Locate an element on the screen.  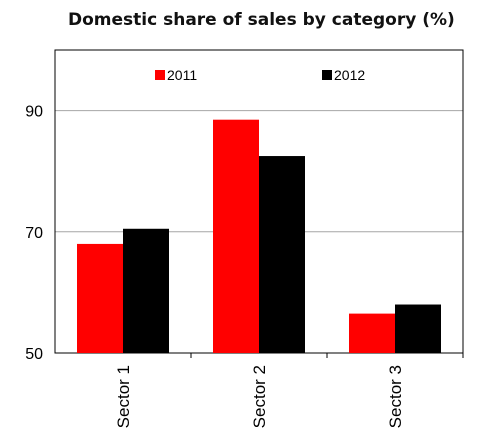
y-tick-label: 50 is located at coordinates (34, 354).